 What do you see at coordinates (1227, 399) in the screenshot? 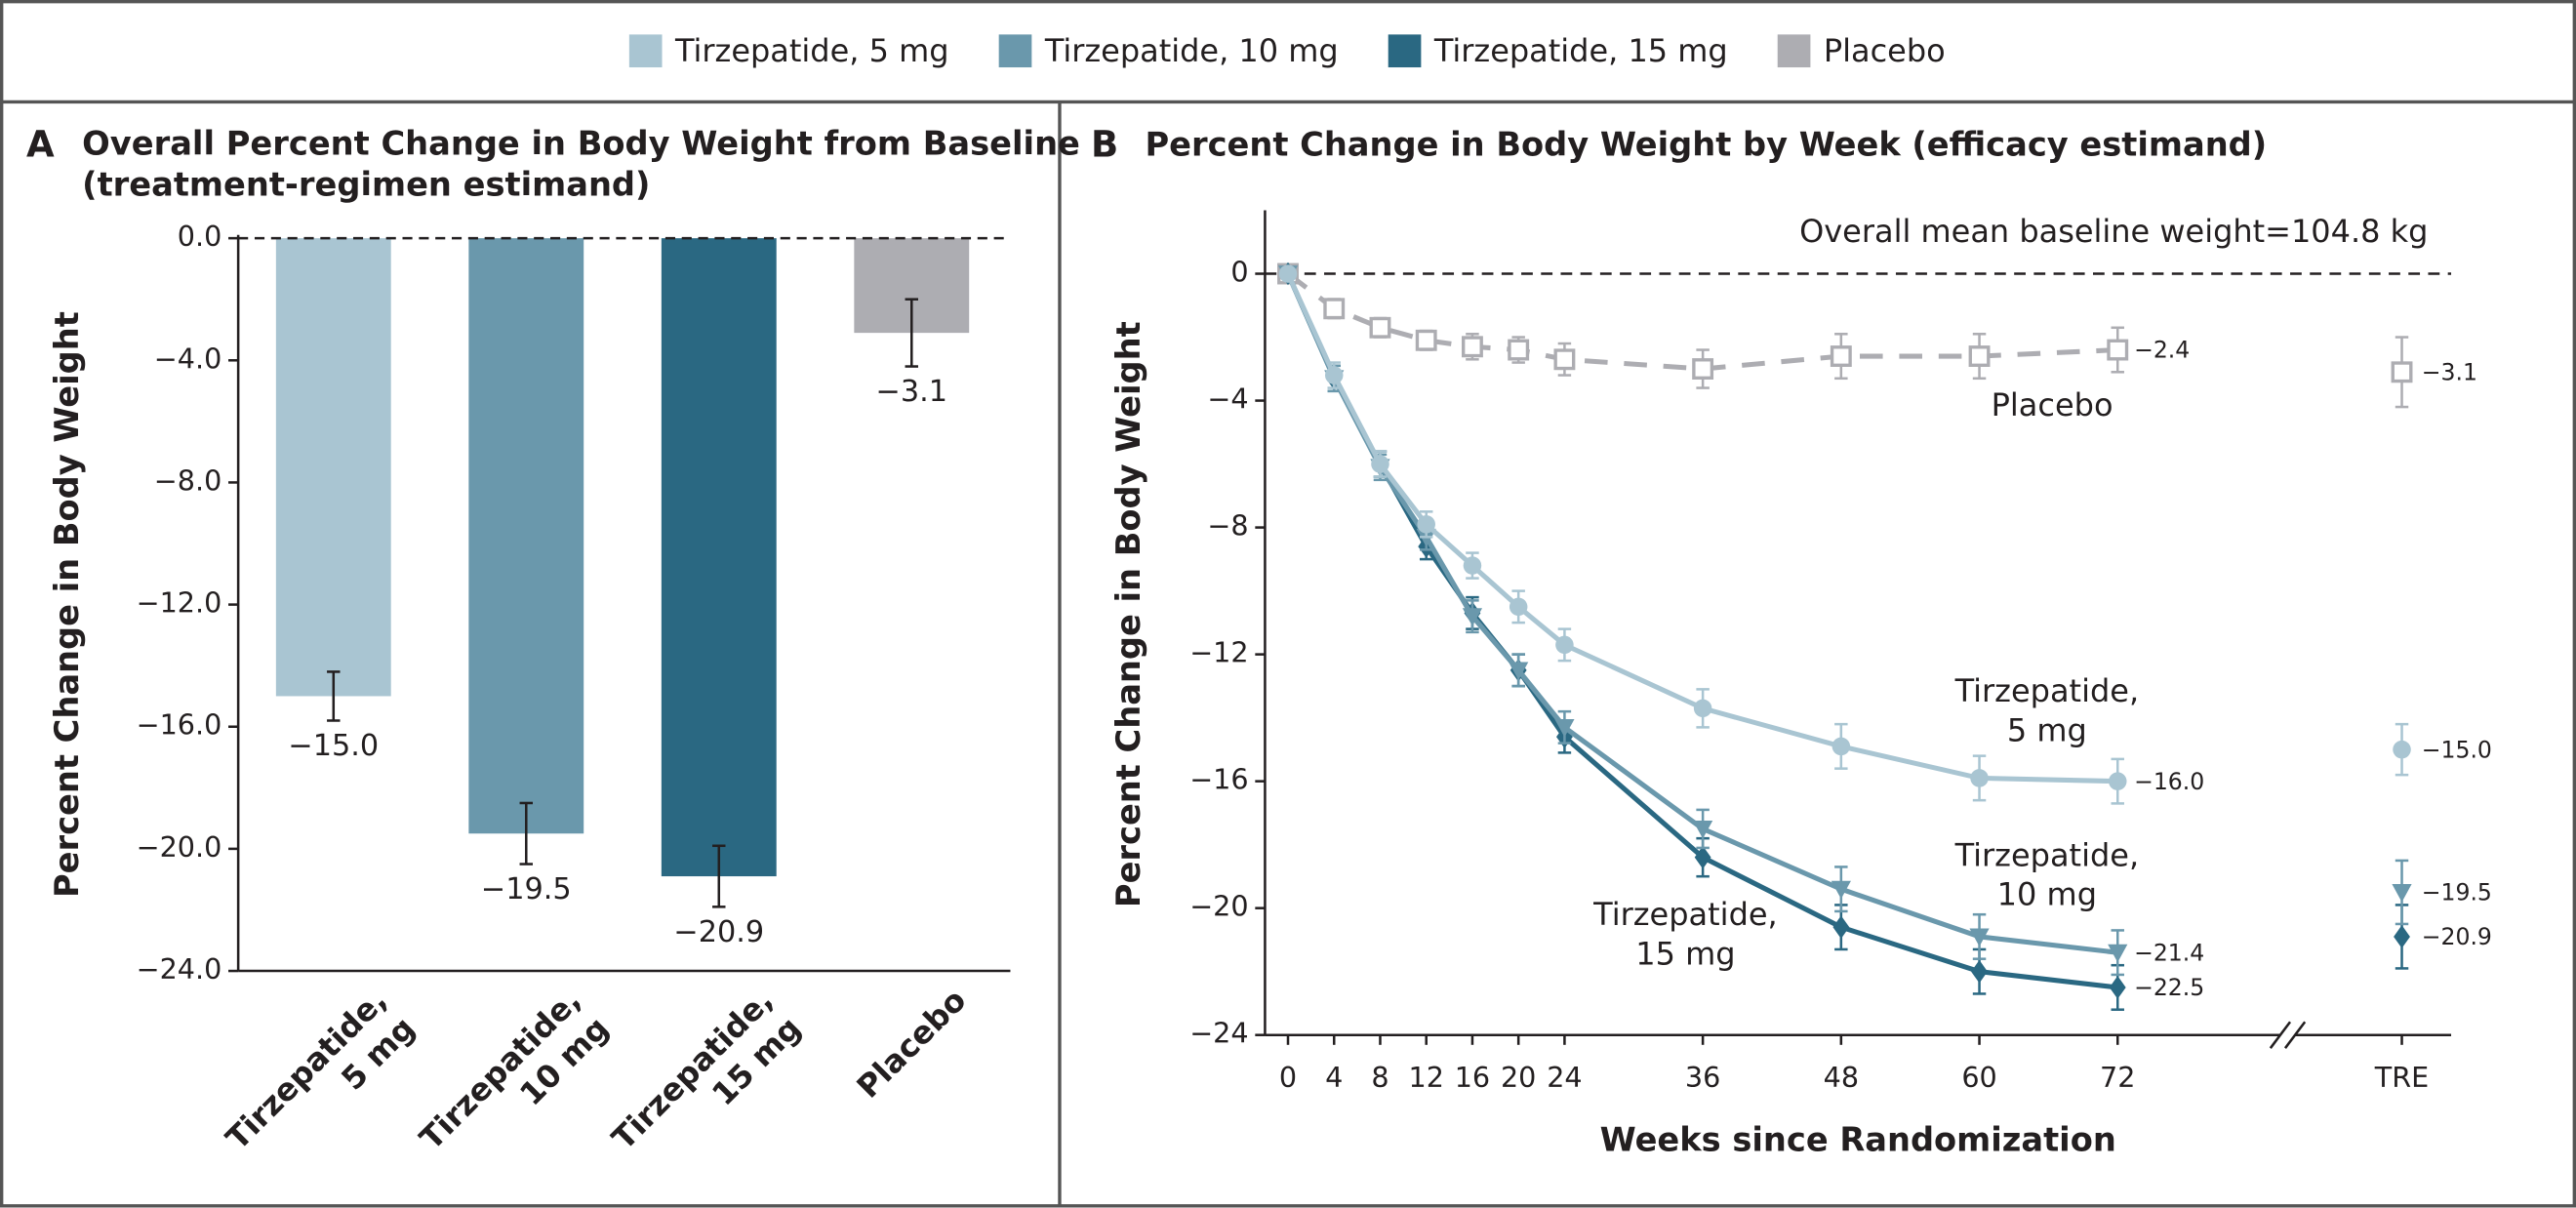
I see `y-tick-label: −4` at bounding box center [1227, 399].